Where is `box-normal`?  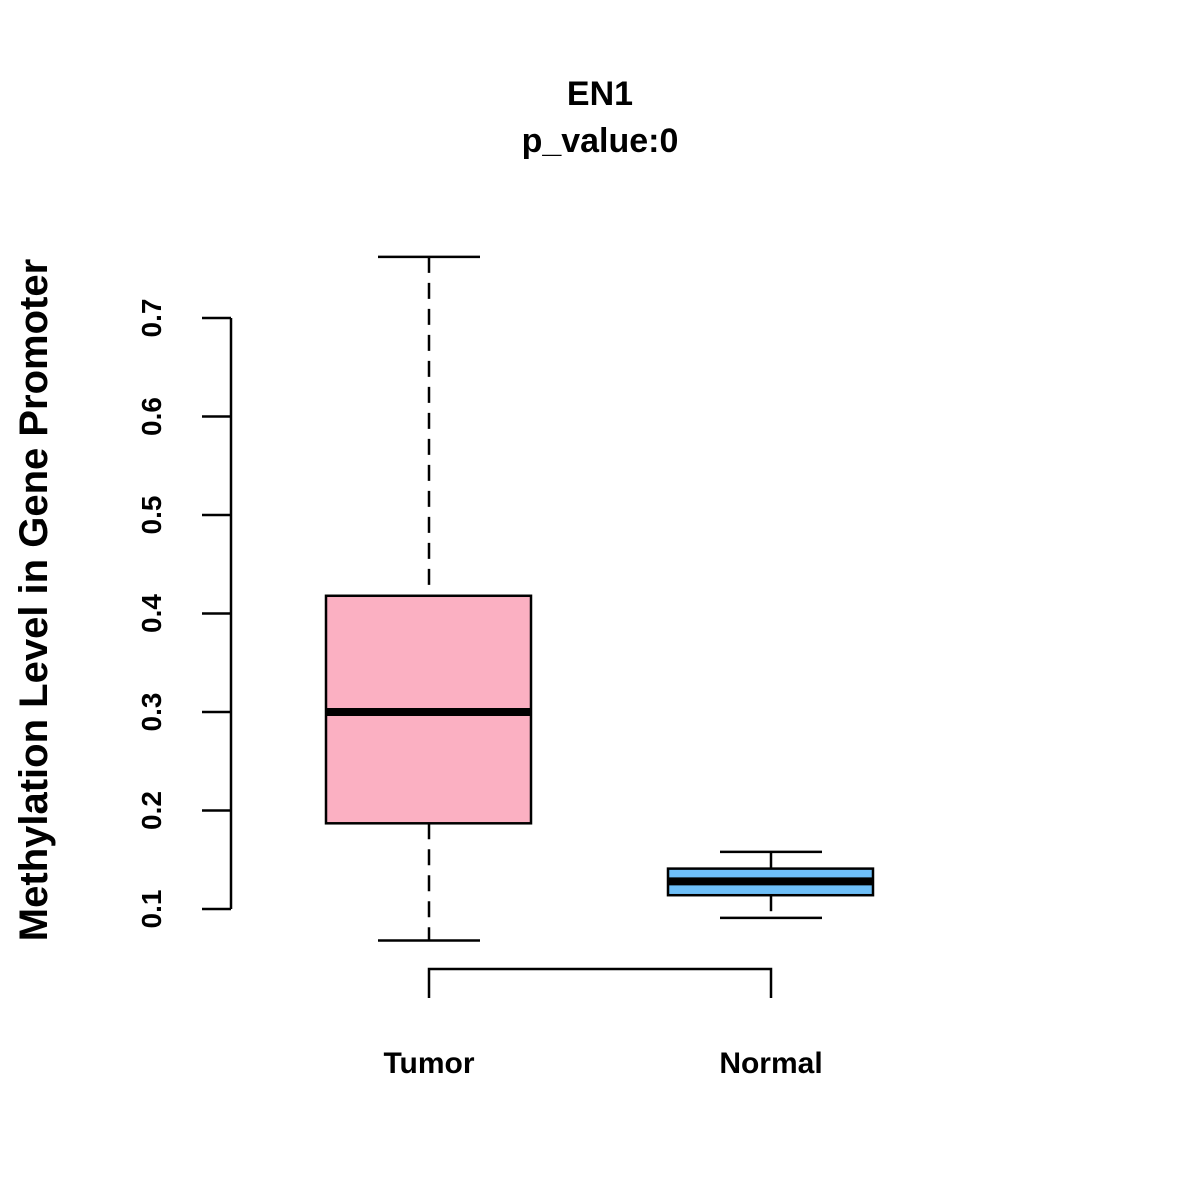 box-normal is located at coordinates (770, 885).